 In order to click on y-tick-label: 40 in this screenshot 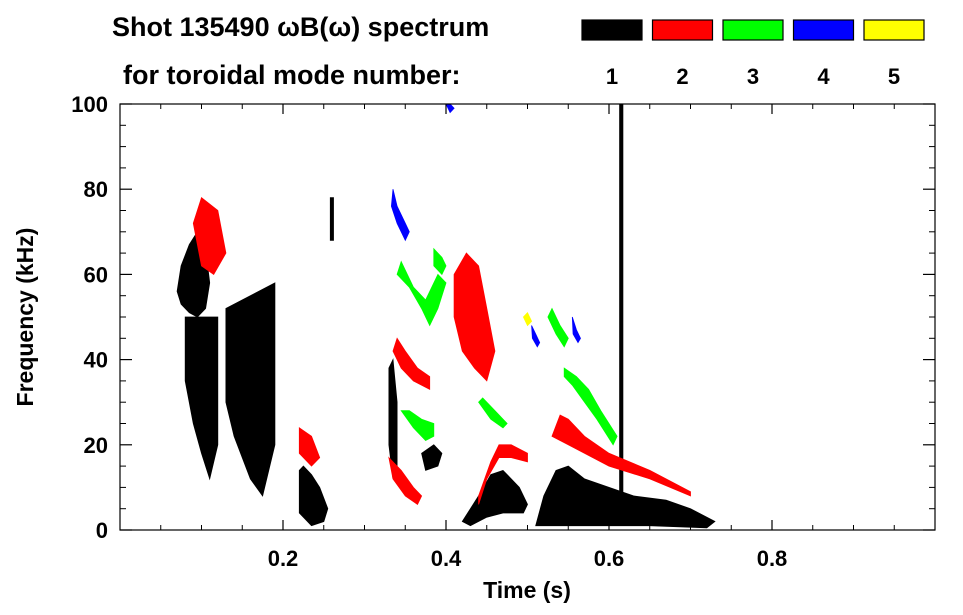, I will do `click(96, 360)`.